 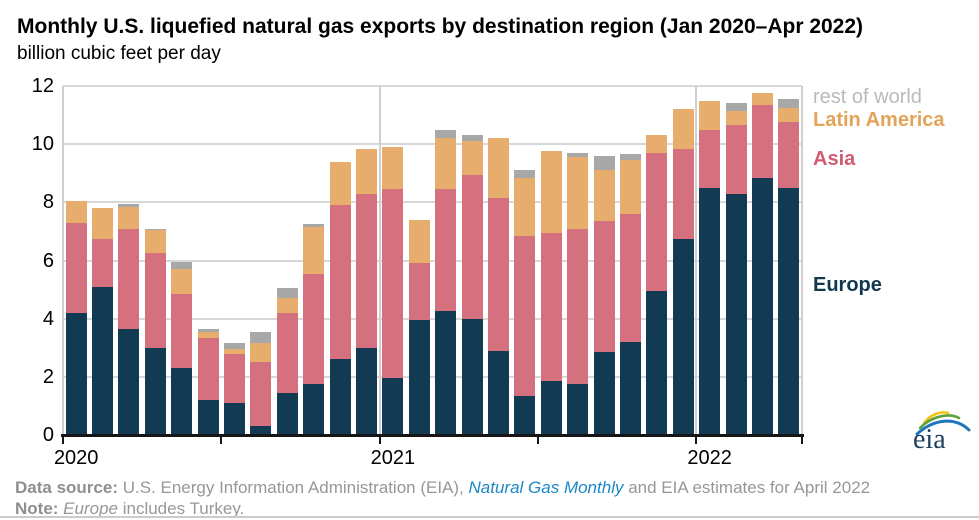 What do you see at coordinates (939, 422) in the screenshot?
I see `logo-arc-green` at bounding box center [939, 422].